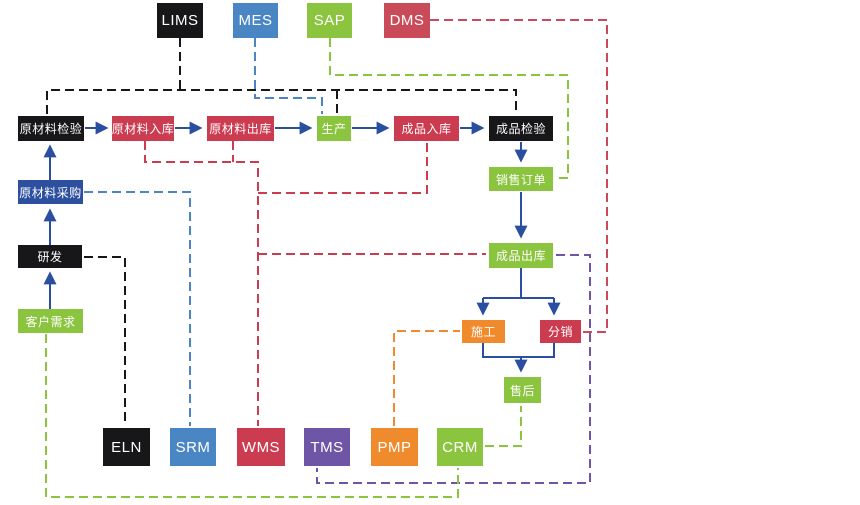  Describe the element at coordinates (522, 390) in the screenshot. I see `node-after-sales: 售后` at that location.